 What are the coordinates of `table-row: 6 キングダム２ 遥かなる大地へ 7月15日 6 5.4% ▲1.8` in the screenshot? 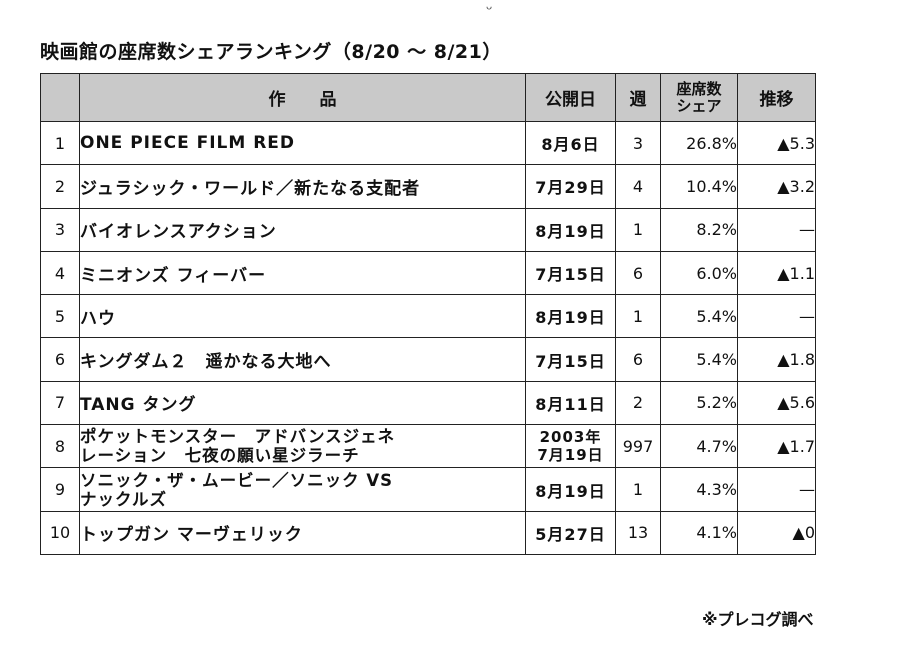 It's located at (428, 359).